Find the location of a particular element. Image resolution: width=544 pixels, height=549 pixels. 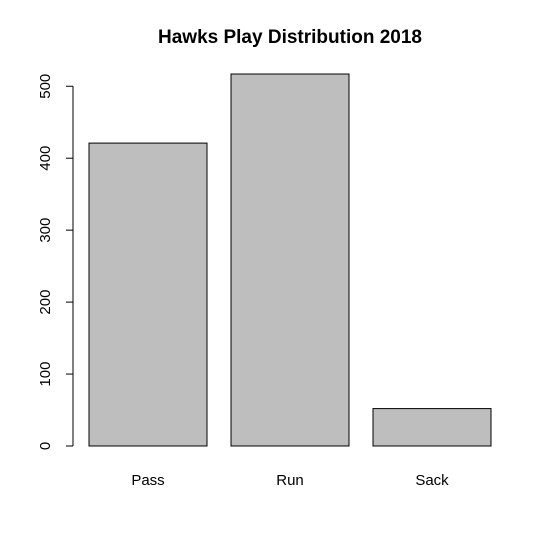

bar-pass is located at coordinates (148, 294).